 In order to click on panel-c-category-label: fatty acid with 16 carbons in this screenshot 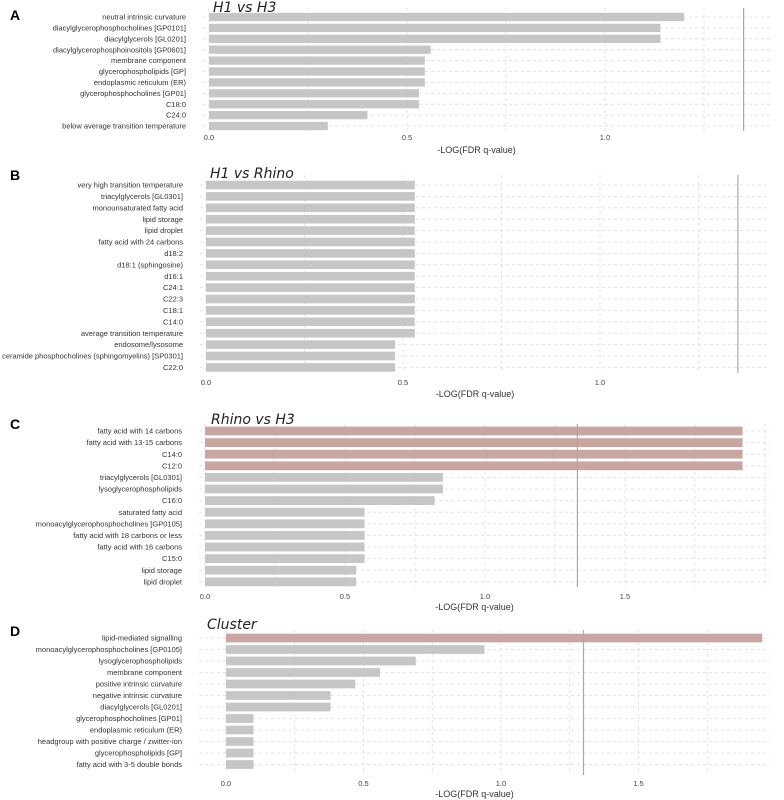, I will do `click(139, 547)`.